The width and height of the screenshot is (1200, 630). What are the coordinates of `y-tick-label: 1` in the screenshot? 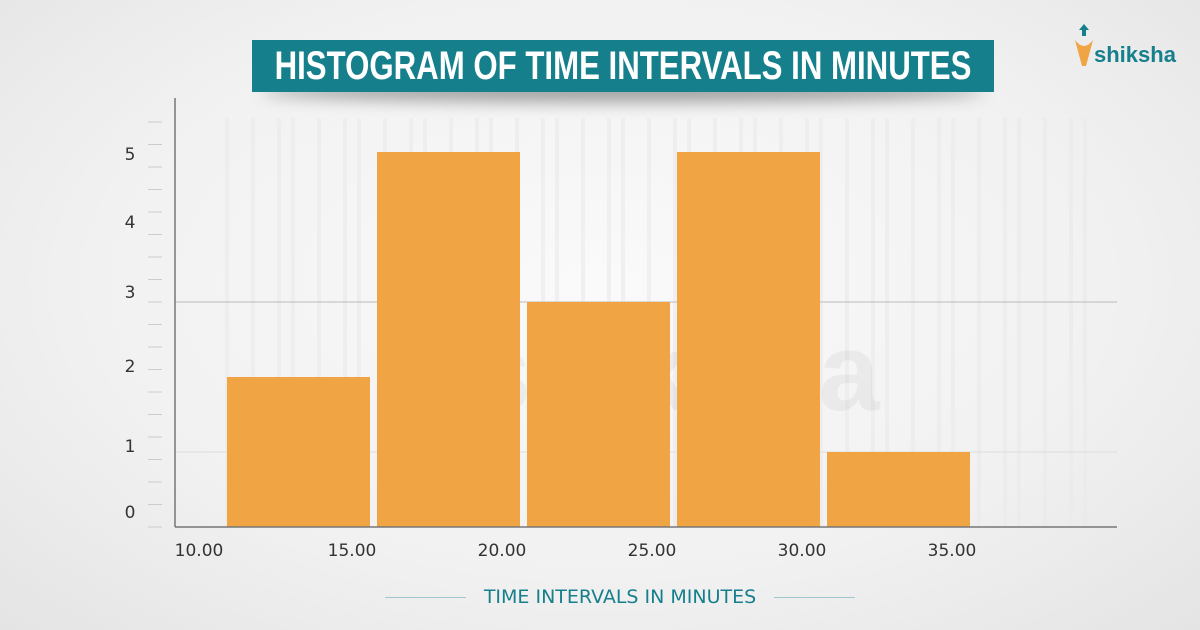 It's located at (130, 447).